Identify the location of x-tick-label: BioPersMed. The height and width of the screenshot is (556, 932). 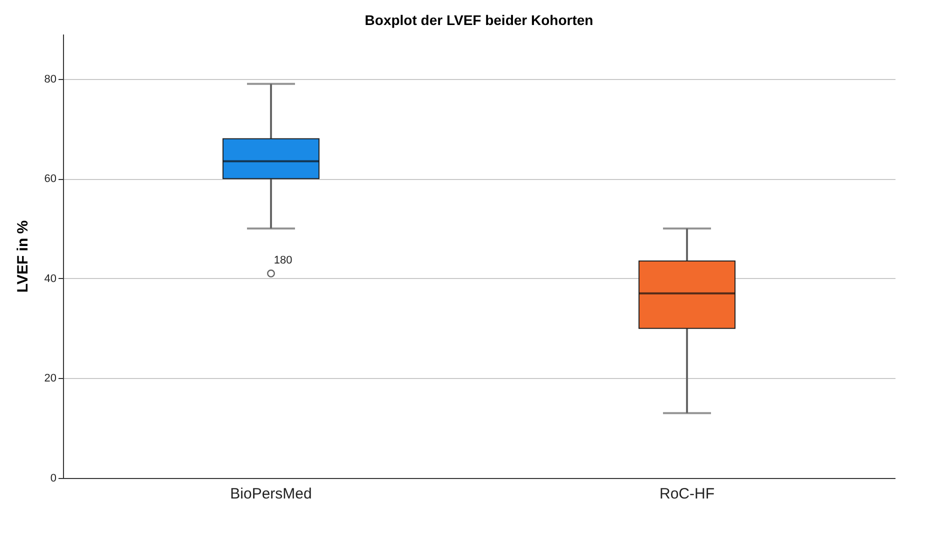
(271, 494).